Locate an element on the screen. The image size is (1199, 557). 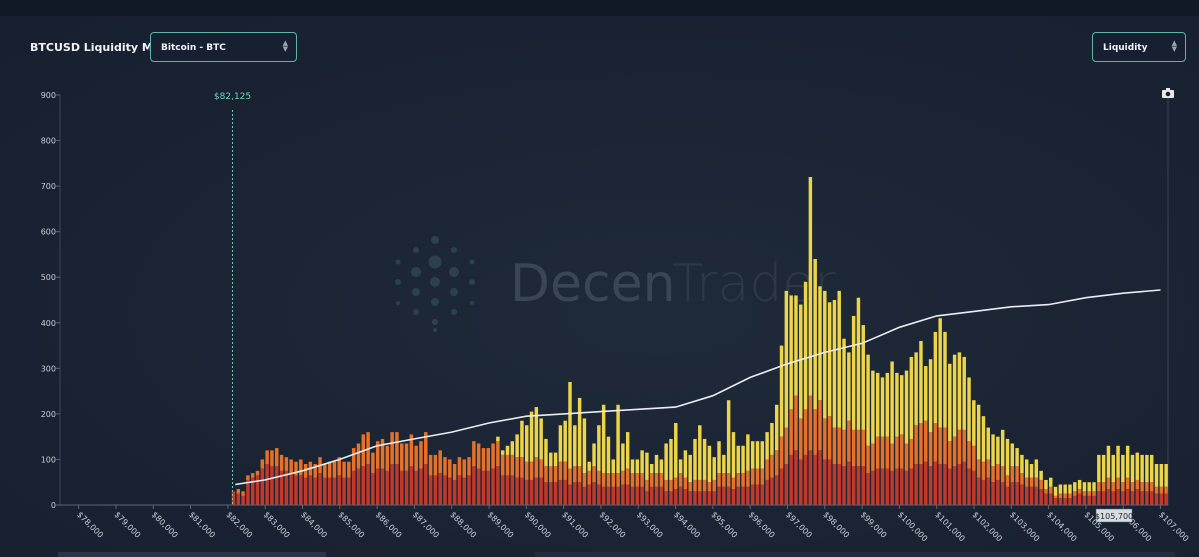
asset-select: Bitcoin - BTC ▲ ▼ is located at coordinates (223, 47).